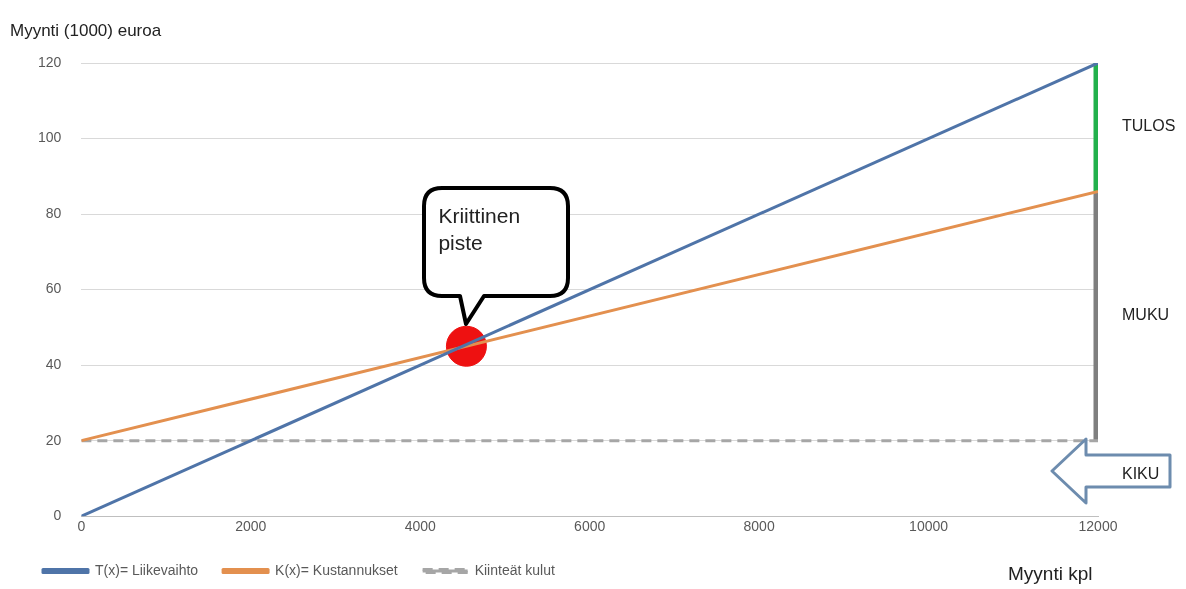 The image size is (1186, 589). What do you see at coordinates (1149, 126) in the screenshot?
I see `text: TULOS` at bounding box center [1149, 126].